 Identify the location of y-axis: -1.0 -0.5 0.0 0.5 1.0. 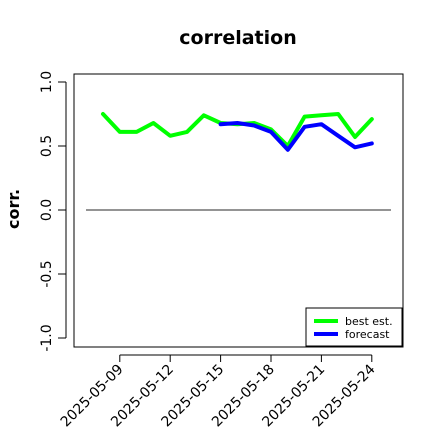
(53, 211).